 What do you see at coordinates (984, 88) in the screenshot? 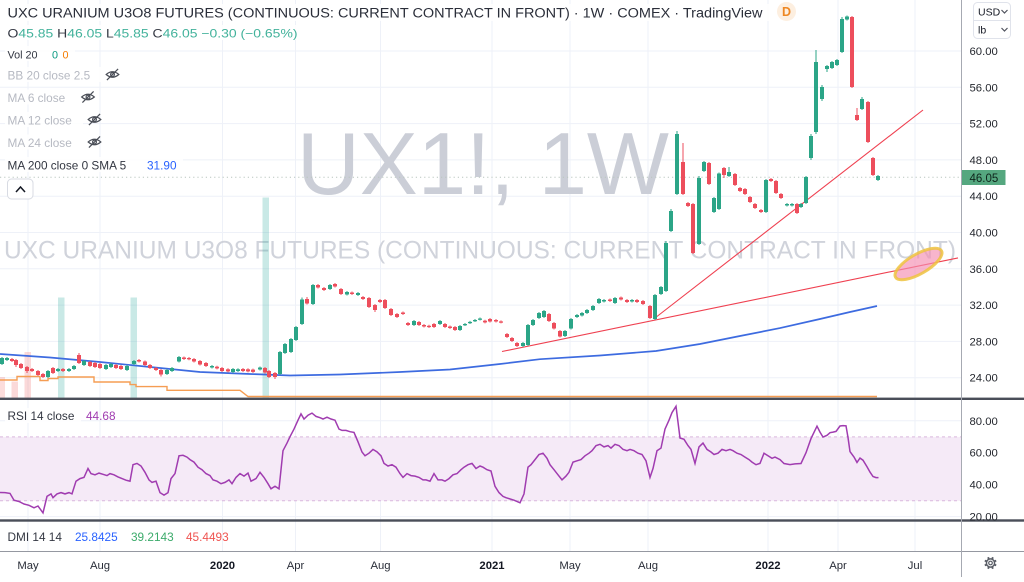
I see `svg-text: 56.00` at bounding box center [984, 88].